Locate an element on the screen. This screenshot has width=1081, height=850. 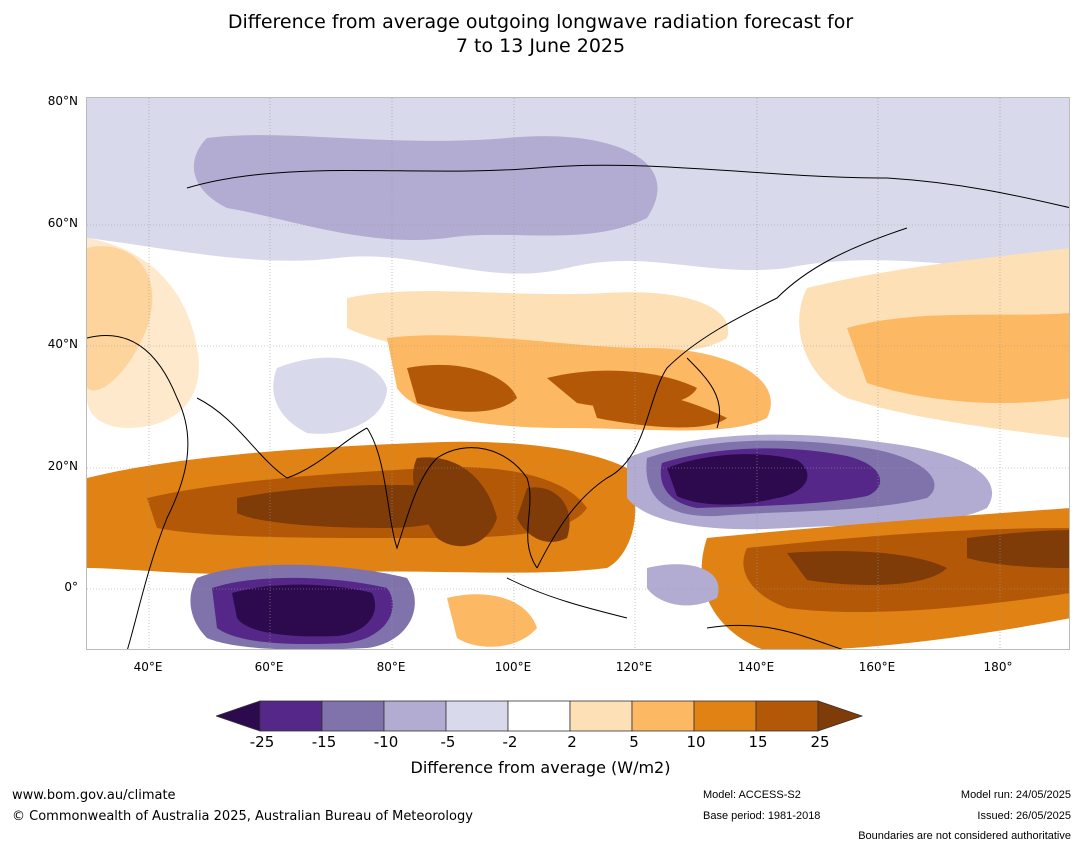
colorbar-tick-minus25: -25 is located at coordinates (262, 742).